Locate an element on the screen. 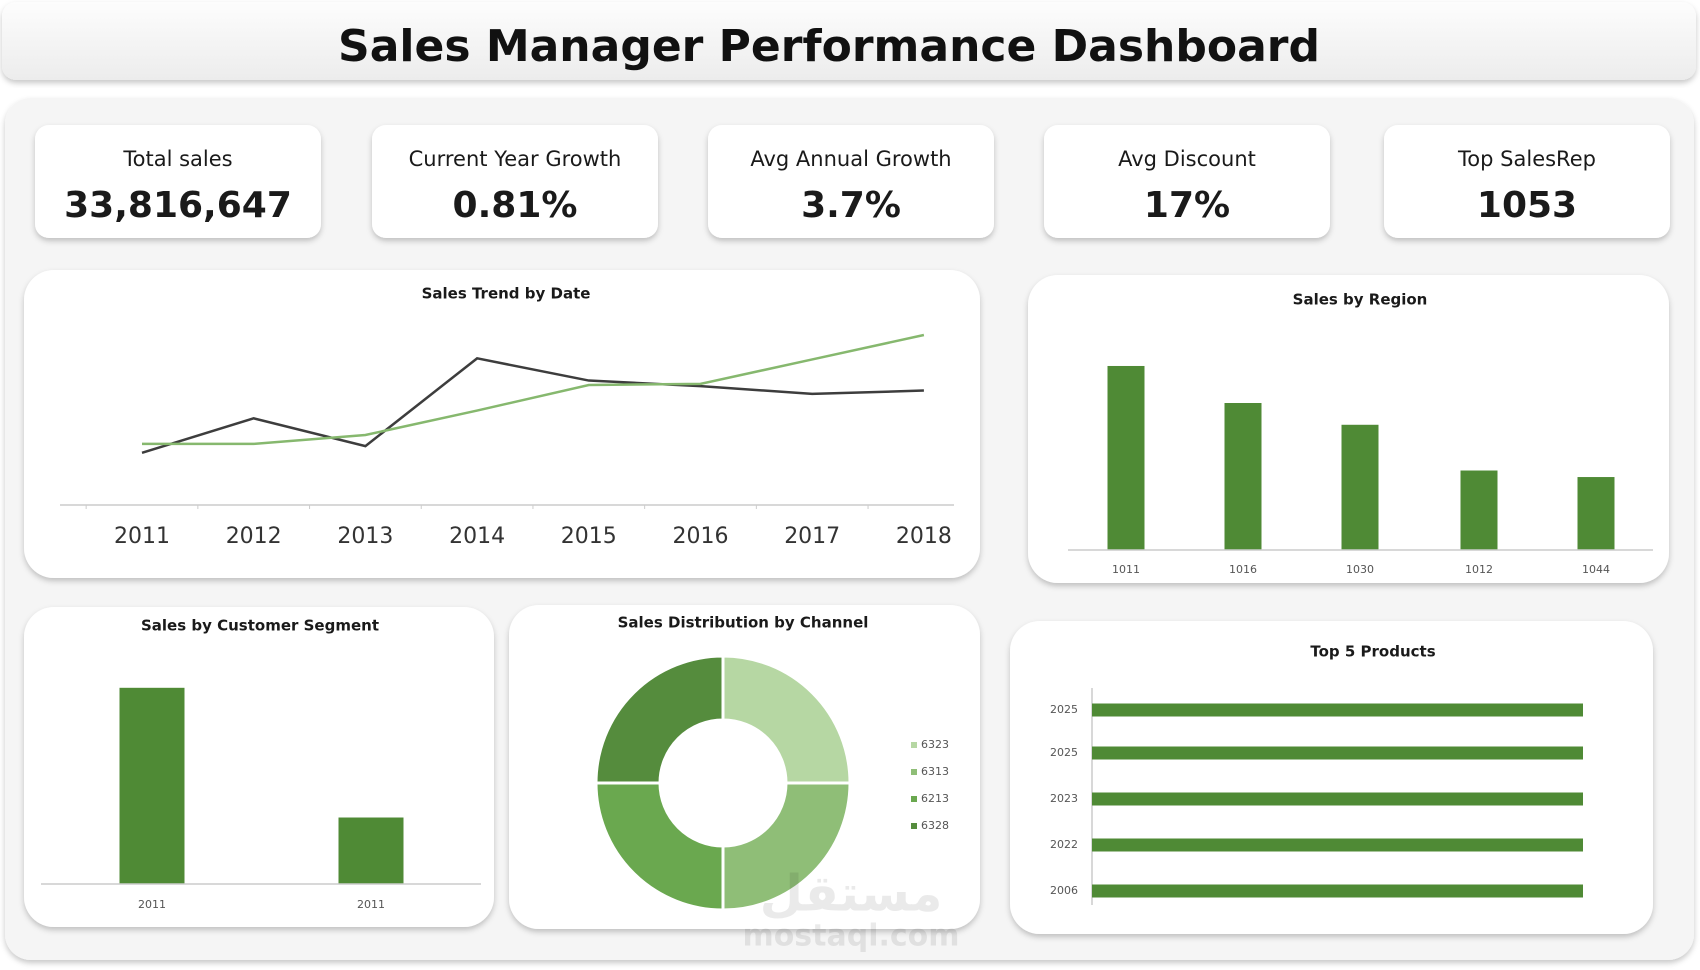  x-tick-label: 2018 is located at coordinates (924, 536).